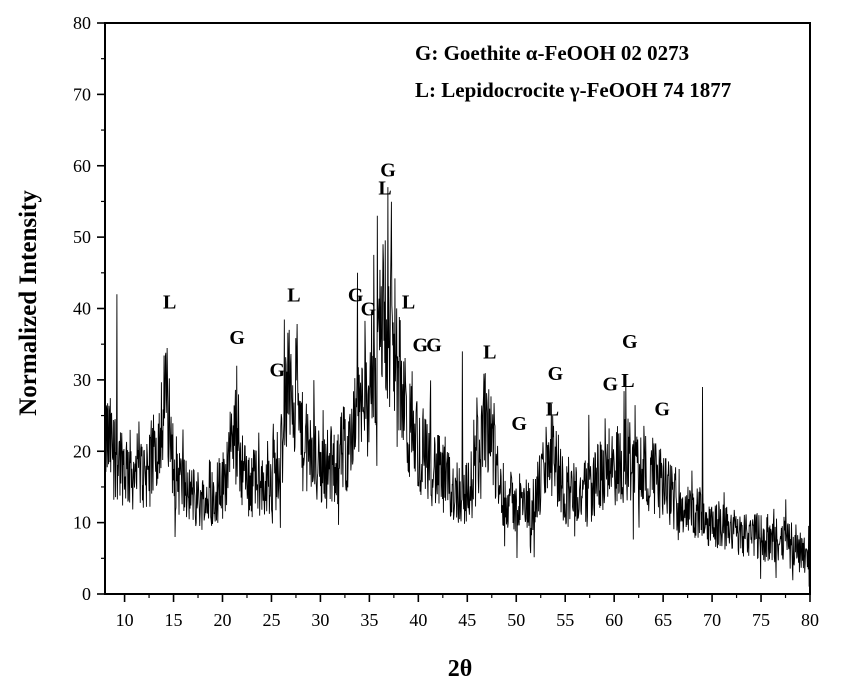  Describe the element at coordinates (565, 620) in the screenshot. I see `x-tick-label: 55` at that location.